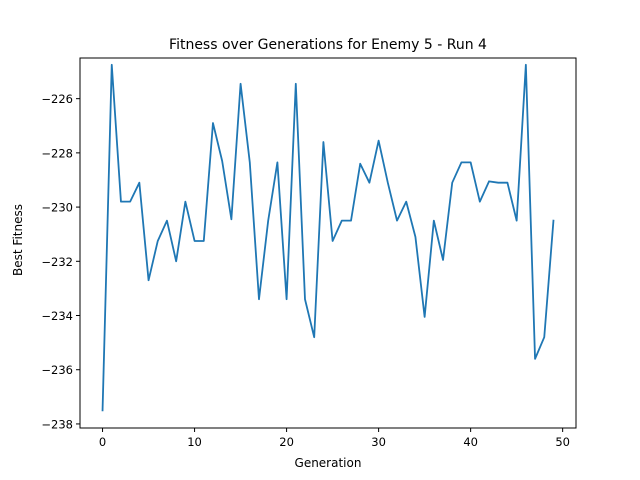 Image resolution: width=640 pixels, height=480 pixels. What do you see at coordinates (194, 442) in the screenshot?
I see `x-tick-label: 10` at bounding box center [194, 442].